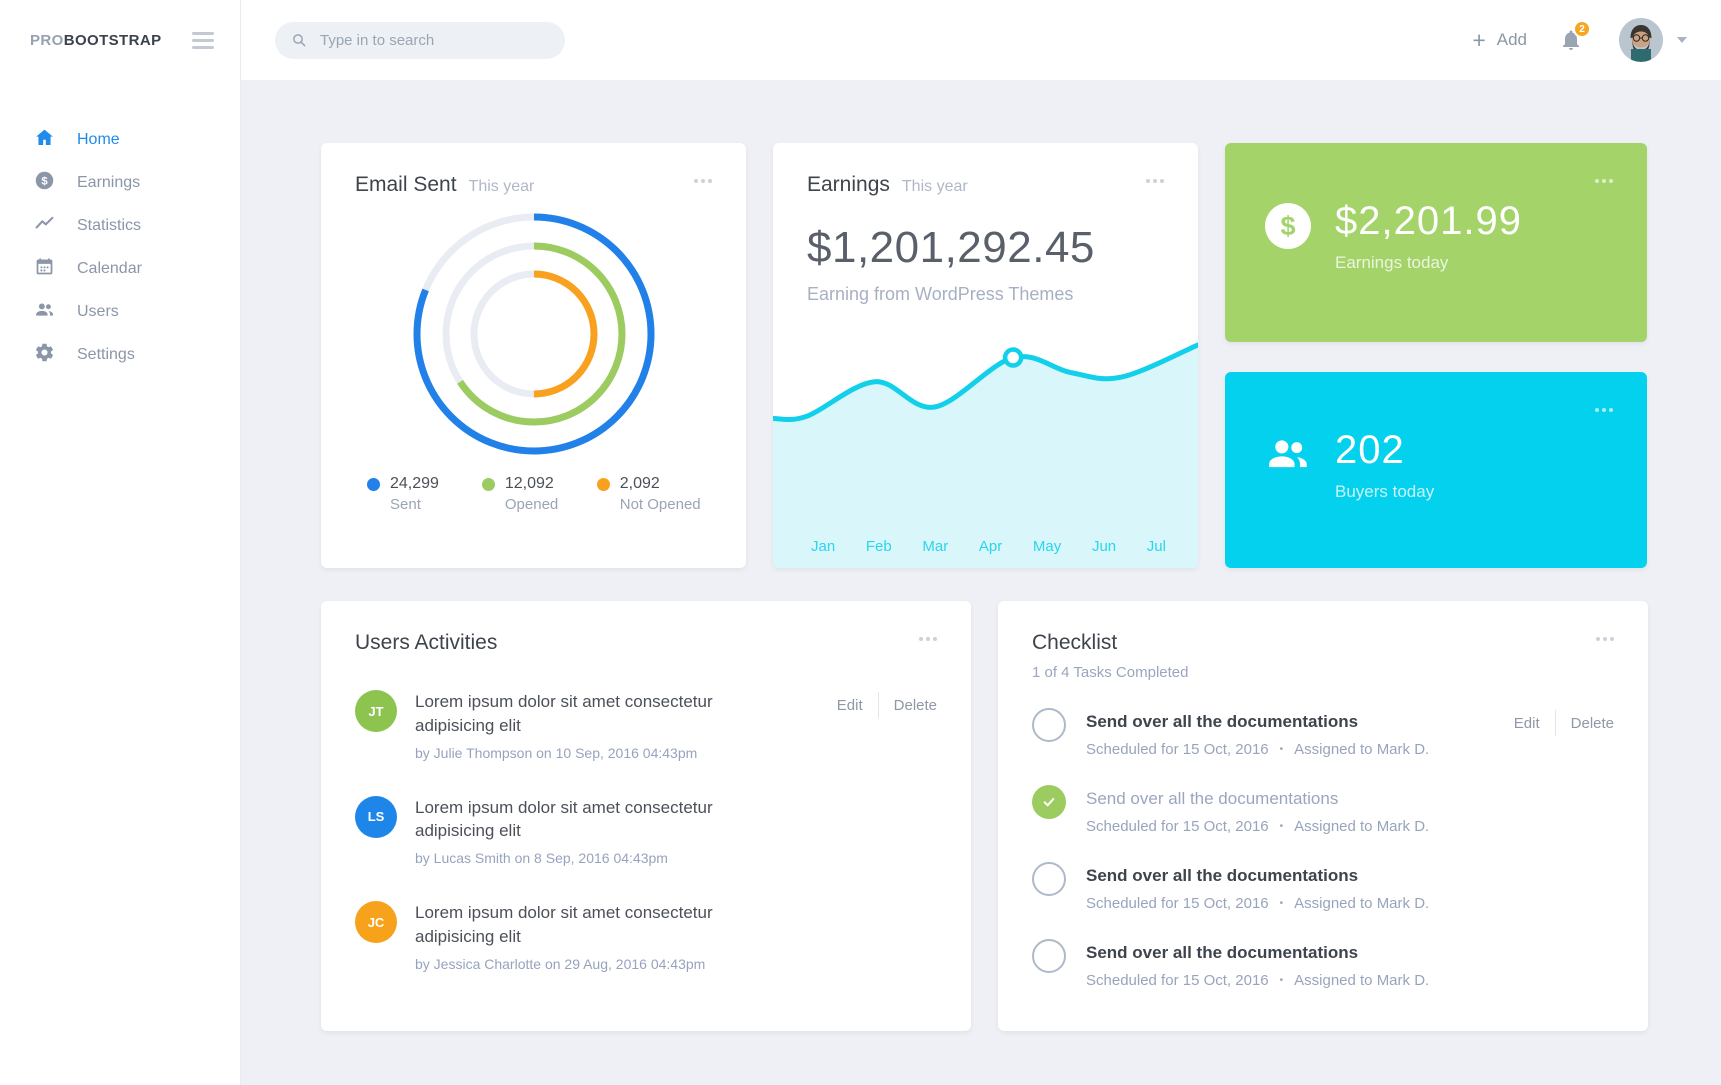  I want to click on add-button-label: Add, so click(1511, 39).